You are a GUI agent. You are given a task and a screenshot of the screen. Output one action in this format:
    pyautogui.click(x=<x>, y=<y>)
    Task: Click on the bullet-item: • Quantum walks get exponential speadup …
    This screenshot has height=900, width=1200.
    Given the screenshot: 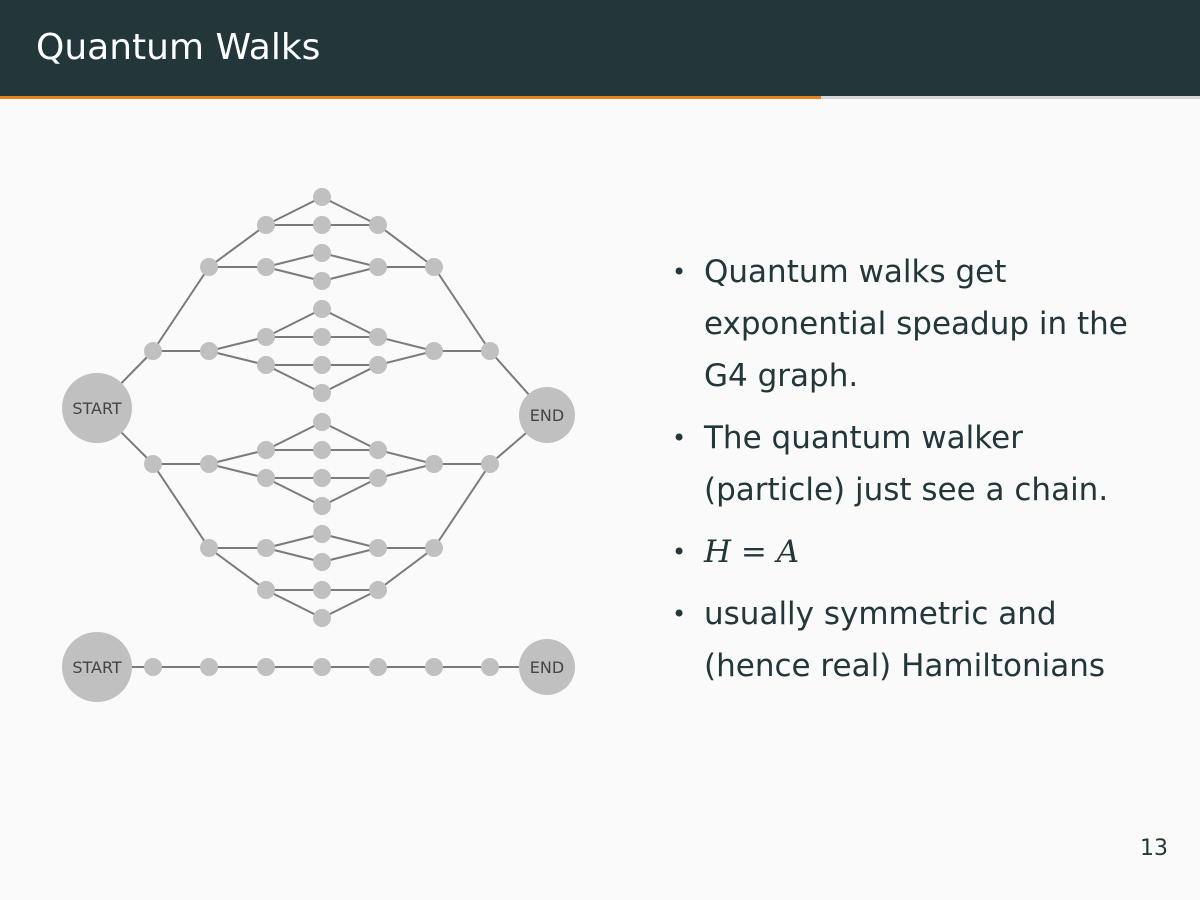 What is the action you would take?
    pyautogui.click(x=922, y=324)
    